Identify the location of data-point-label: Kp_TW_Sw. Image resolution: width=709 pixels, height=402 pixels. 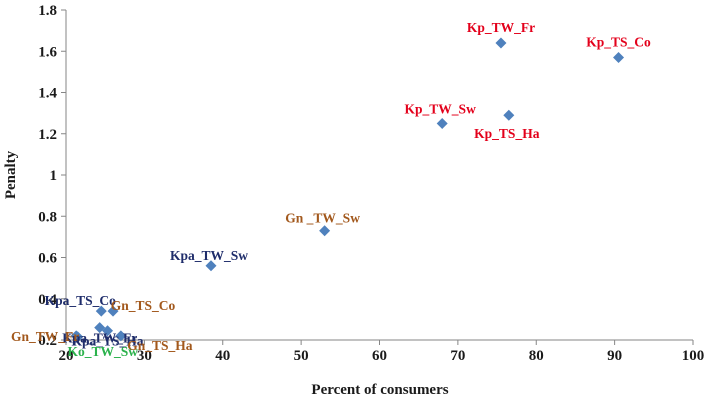
(441, 108).